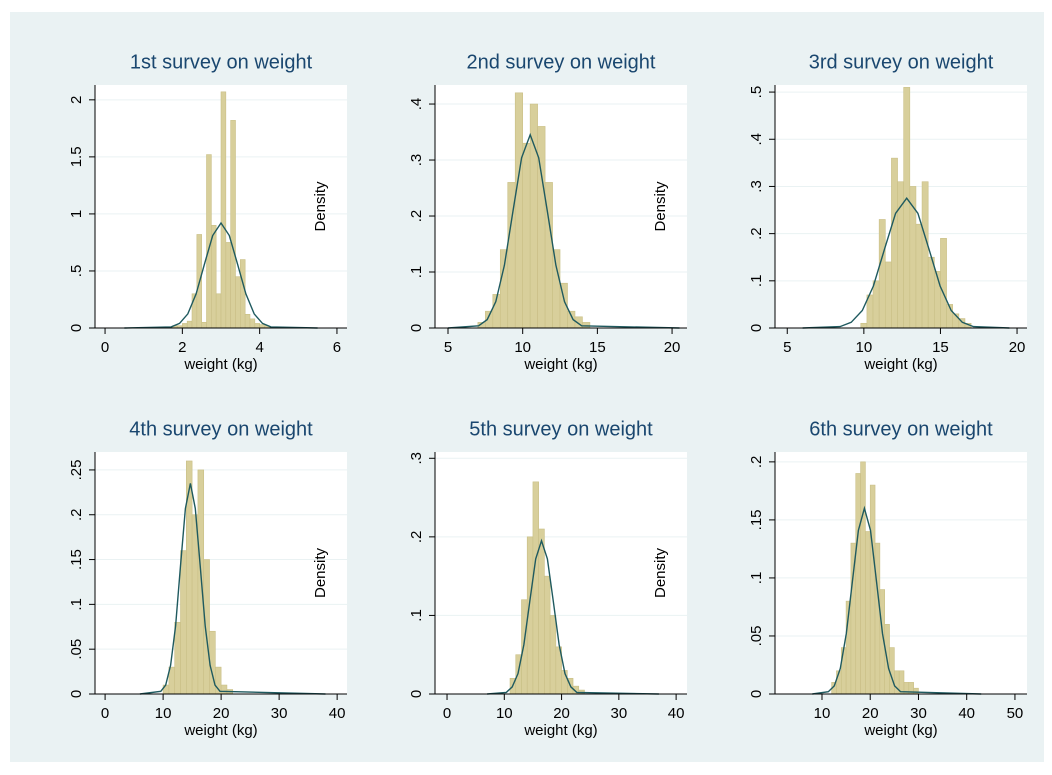 The height and width of the screenshot is (775, 1052). What do you see at coordinates (76, 100) in the screenshot?
I see `y-tick-label: 2` at bounding box center [76, 100].